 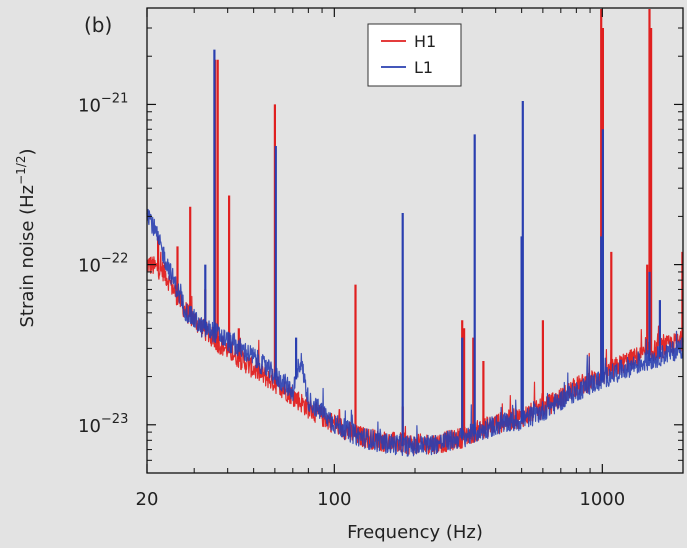 I want to click on y-tick-label: 10−22, so click(x=103, y=264).